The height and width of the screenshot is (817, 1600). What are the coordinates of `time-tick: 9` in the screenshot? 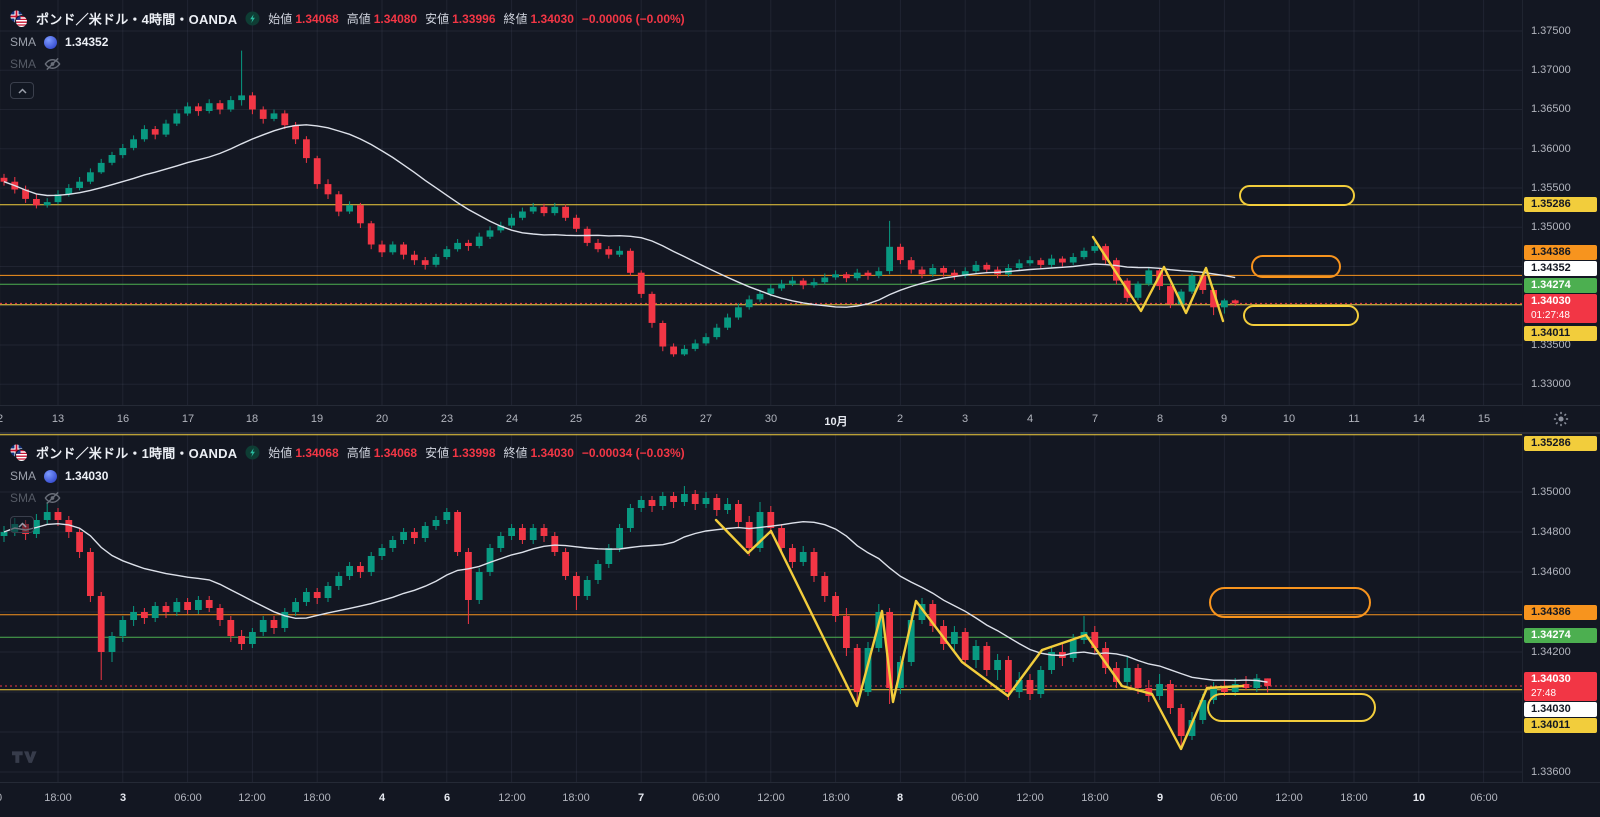 It's located at (1160, 798).